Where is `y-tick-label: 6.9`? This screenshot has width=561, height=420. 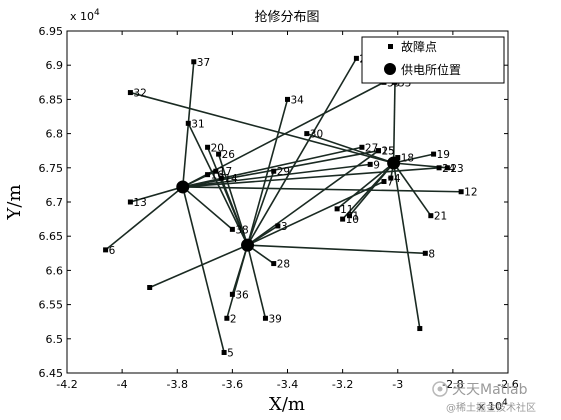 y-tick-label: 6.9 is located at coordinates (55, 65).